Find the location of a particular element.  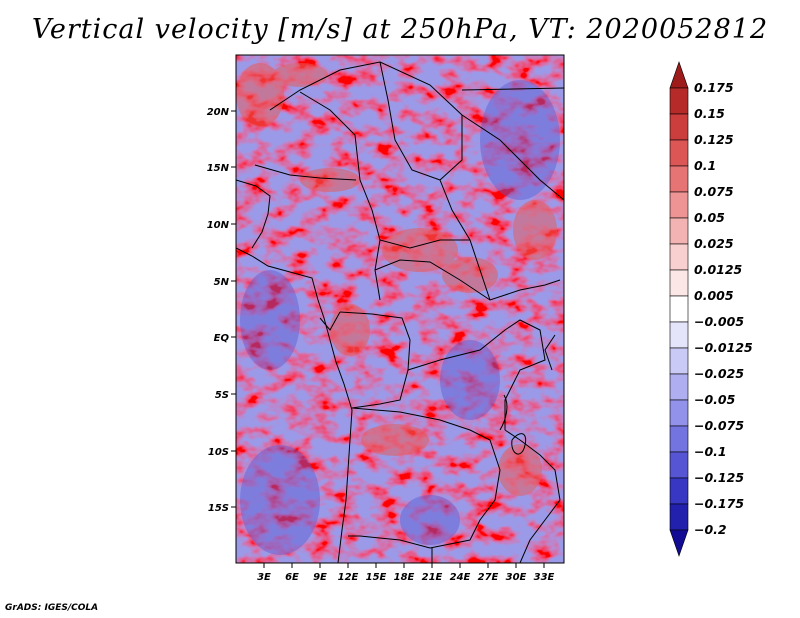

colorbar-label: −0.0125 is located at coordinates (723, 347).